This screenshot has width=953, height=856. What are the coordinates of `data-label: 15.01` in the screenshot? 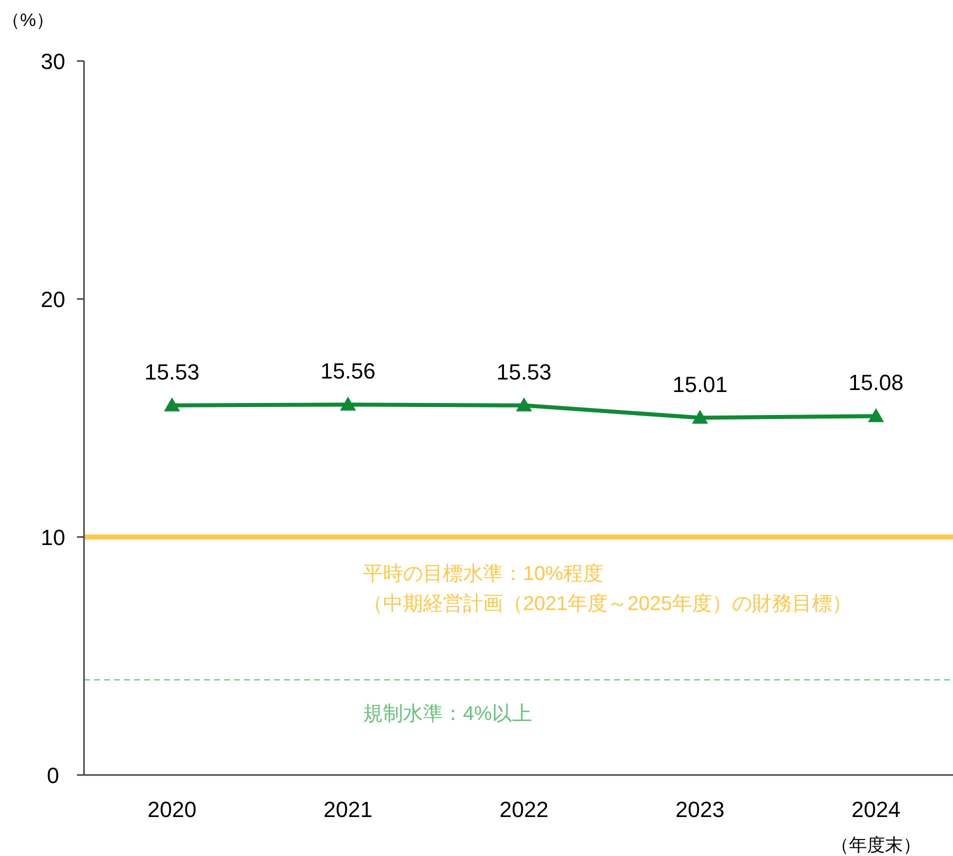 It's located at (700, 384).